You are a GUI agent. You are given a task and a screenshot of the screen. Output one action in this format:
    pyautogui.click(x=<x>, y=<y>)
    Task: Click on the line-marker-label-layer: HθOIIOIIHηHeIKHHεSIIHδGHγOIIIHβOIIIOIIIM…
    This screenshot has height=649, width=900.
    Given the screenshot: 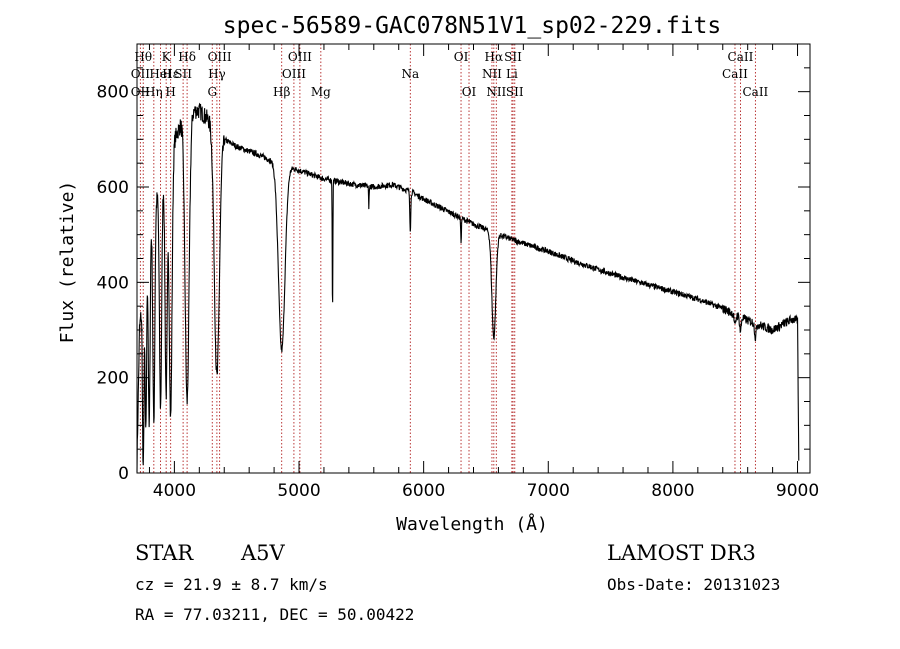 What is the action you would take?
    pyautogui.click(x=450, y=74)
    